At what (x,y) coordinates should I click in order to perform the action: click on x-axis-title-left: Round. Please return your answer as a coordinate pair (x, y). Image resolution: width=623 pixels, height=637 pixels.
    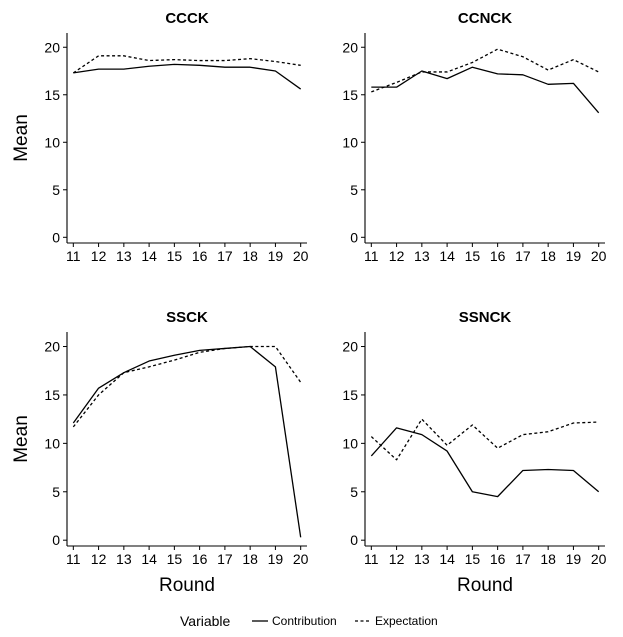
    Looking at the image, I should click on (187, 585).